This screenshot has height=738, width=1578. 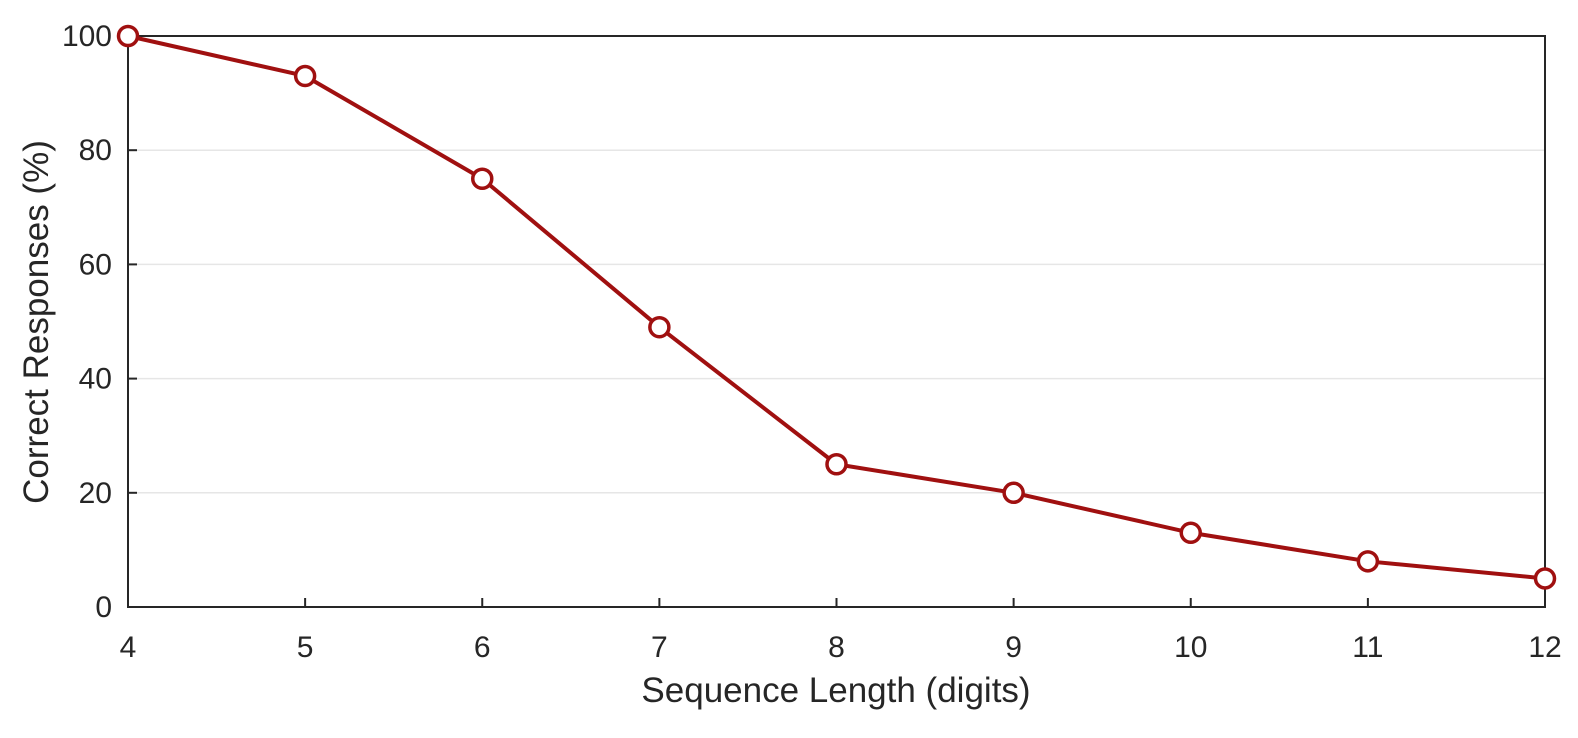 I want to click on y-tick-labels-group: 0 20 40 60 80 100, so click(x=87, y=322).